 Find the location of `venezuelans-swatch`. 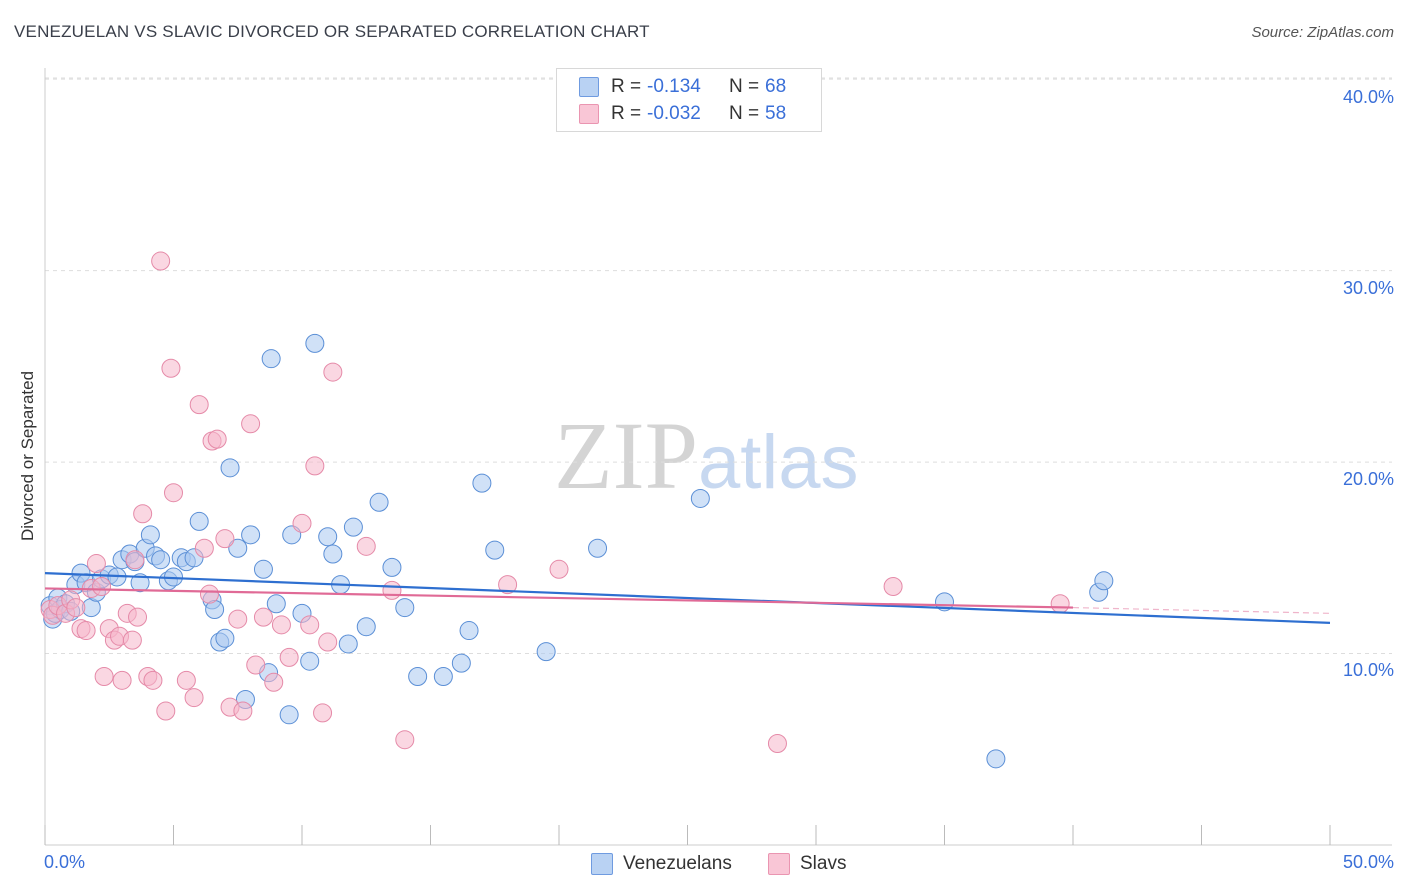

venezuelans-swatch is located at coordinates (589, 87).